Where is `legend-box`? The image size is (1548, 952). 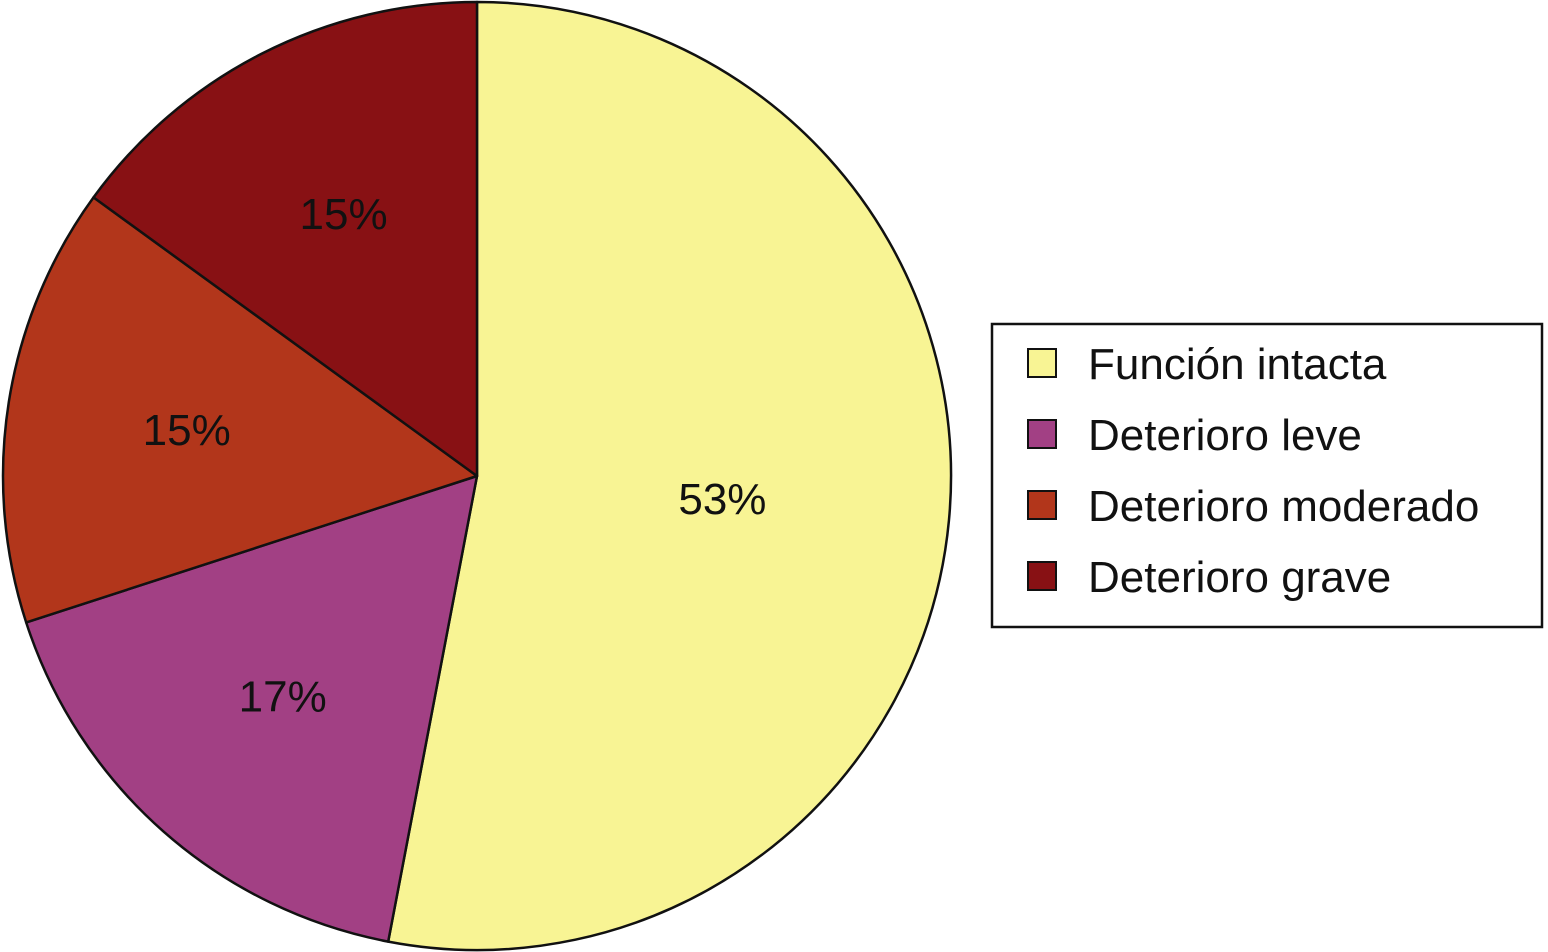
legend-box is located at coordinates (1267, 475).